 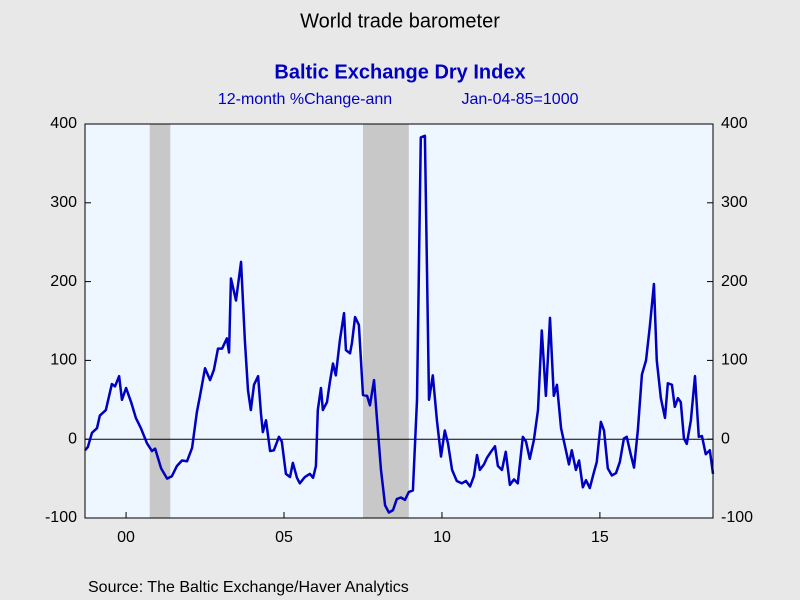 I want to click on x-tick-label: 10, so click(x=442, y=537).